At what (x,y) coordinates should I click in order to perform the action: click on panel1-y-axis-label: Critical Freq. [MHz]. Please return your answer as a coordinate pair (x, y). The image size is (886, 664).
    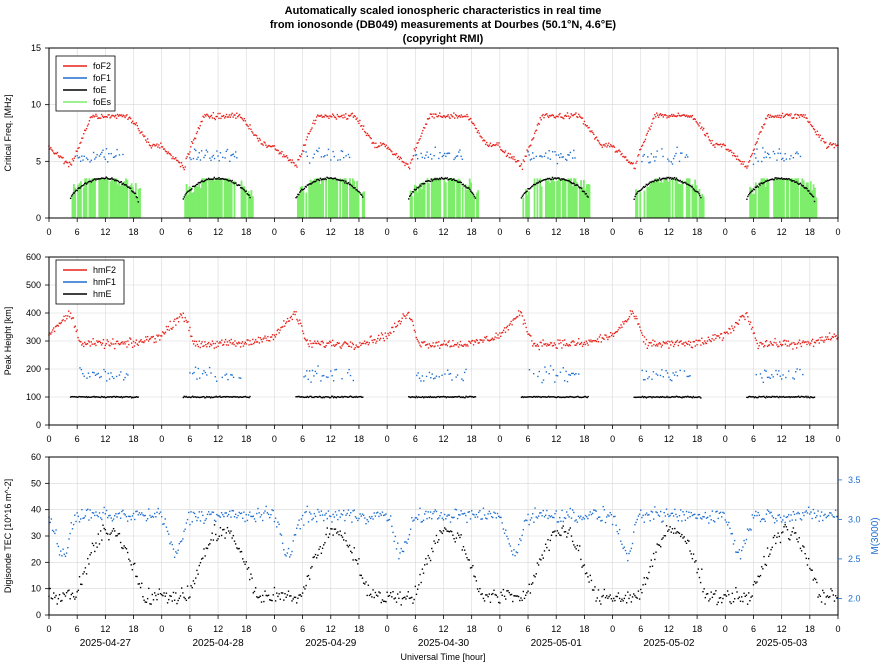
    Looking at the image, I should click on (8, 132).